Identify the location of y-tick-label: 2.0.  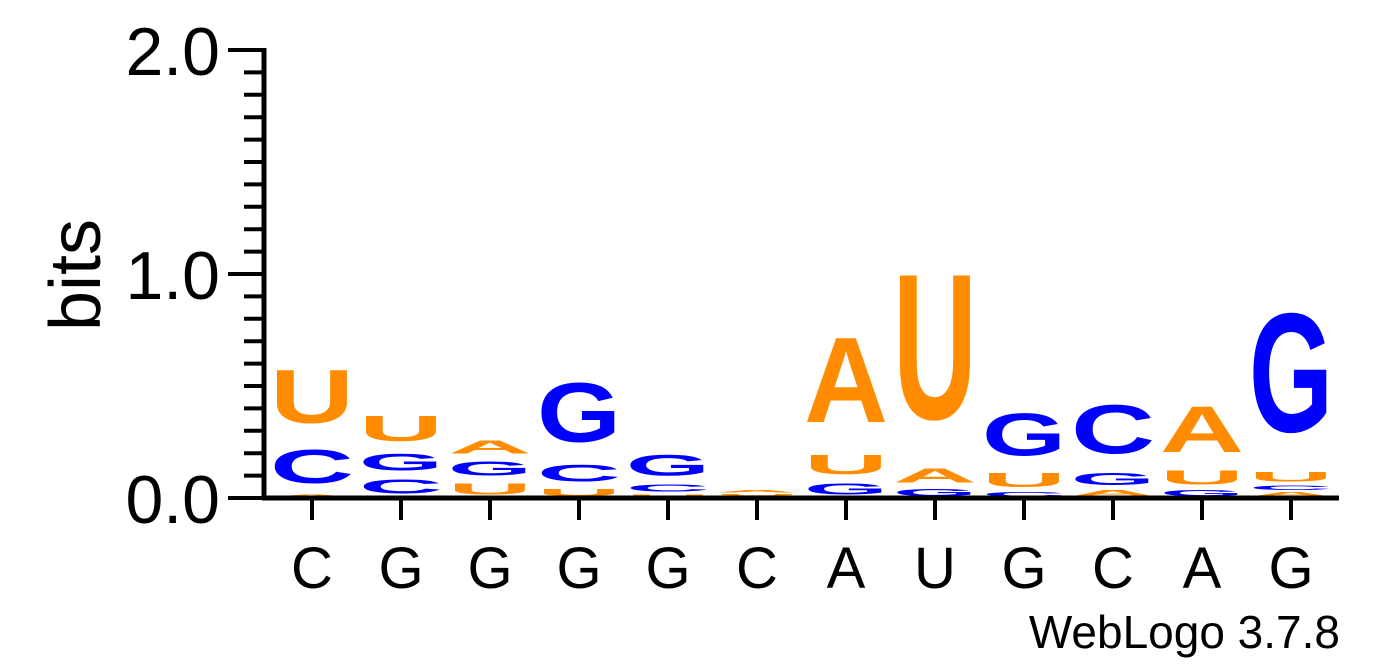
(172, 52).